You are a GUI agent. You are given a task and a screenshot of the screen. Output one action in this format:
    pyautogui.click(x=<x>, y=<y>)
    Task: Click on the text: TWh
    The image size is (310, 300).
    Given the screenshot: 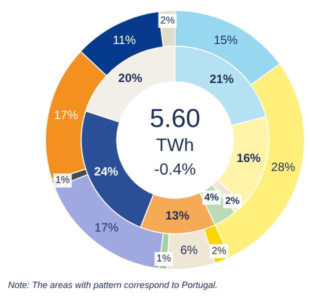 What is the action you would take?
    pyautogui.click(x=175, y=144)
    